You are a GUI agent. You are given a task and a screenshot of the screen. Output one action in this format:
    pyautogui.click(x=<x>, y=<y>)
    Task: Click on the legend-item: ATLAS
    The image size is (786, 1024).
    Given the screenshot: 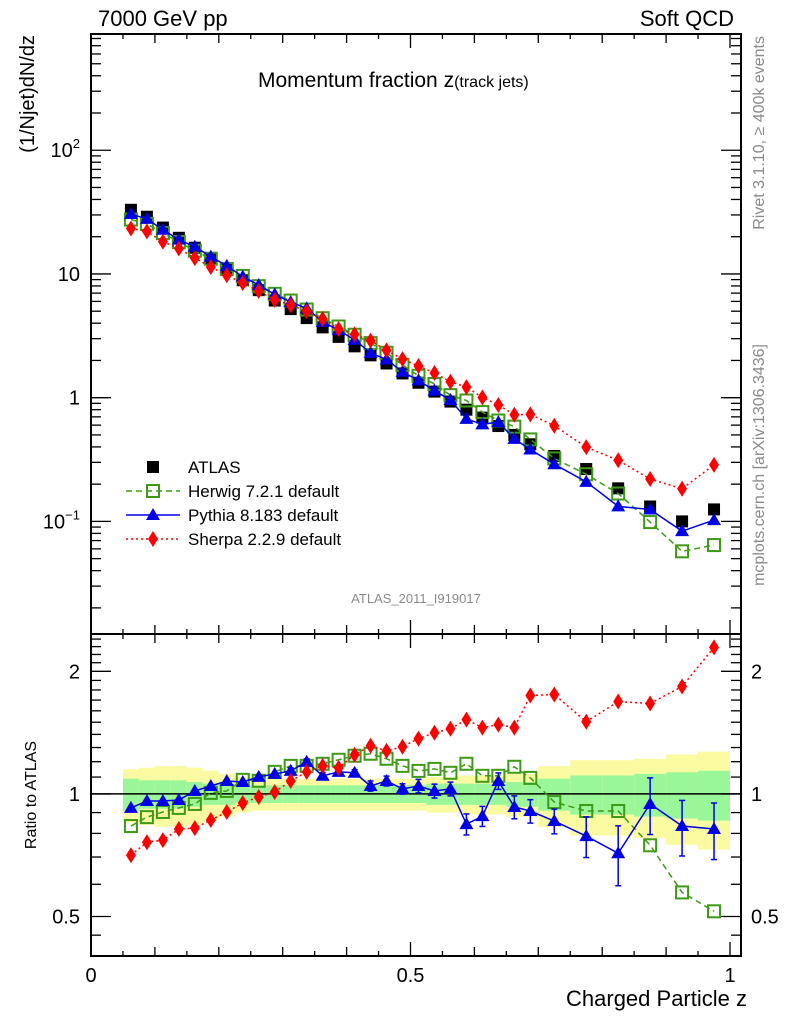 What is the action you would take?
    pyautogui.click(x=194, y=467)
    